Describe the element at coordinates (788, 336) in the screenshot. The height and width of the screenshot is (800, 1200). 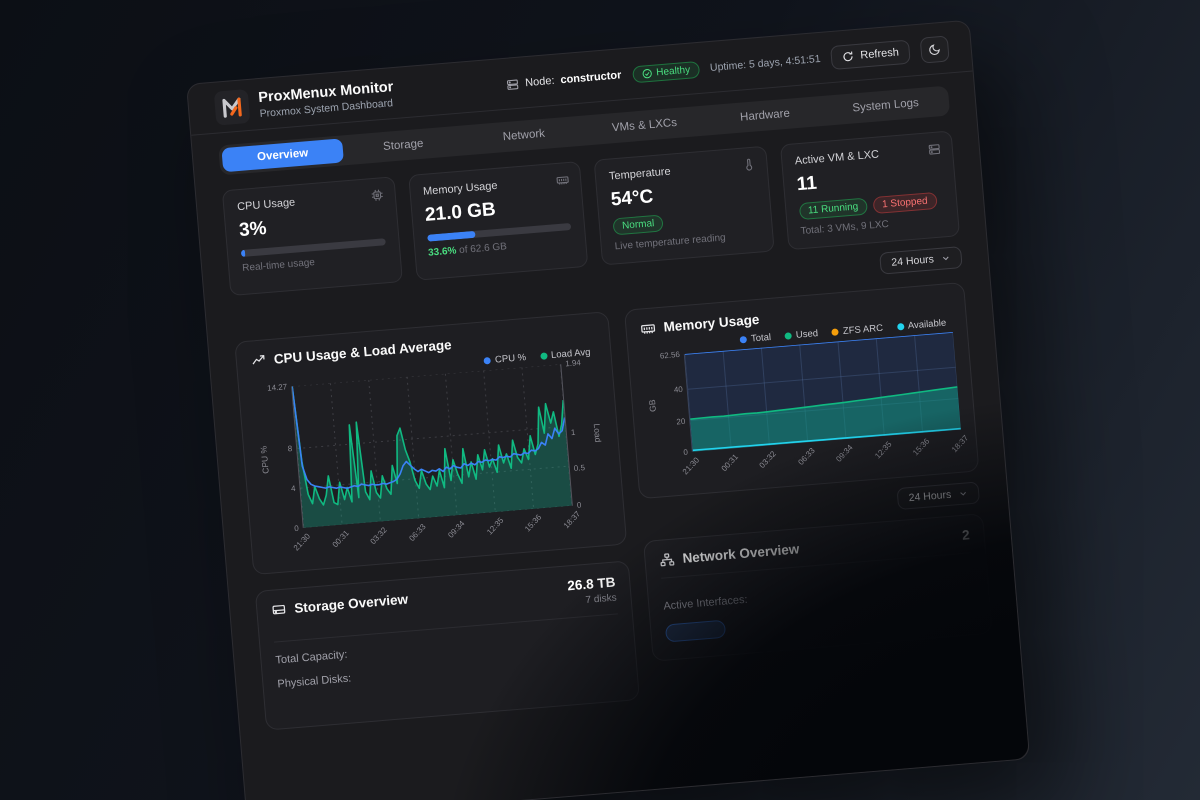
I see `legend-dot-used` at that location.